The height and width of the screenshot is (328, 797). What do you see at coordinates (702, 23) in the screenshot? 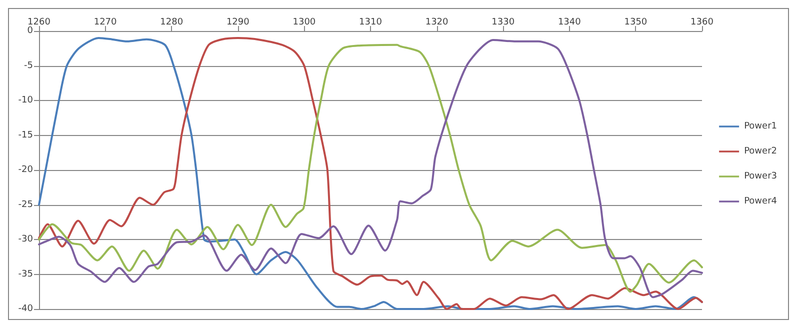
I see `x-tick-label: 1360` at bounding box center [702, 23].